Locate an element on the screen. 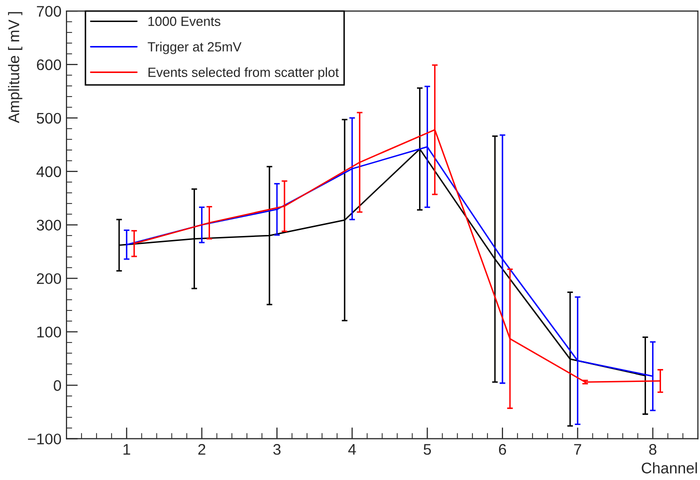  y-tick-label: 300 is located at coordinates (49, 225).